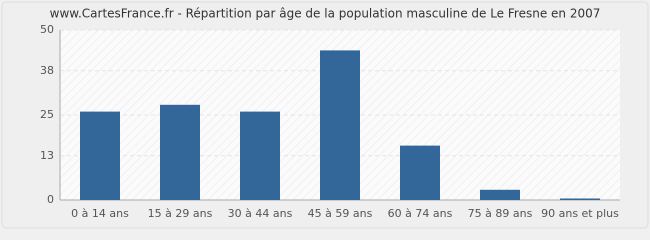 The height and width of the screenshot is (240, 650). I want to click on y-tick-label: 38, so click(47, 70).